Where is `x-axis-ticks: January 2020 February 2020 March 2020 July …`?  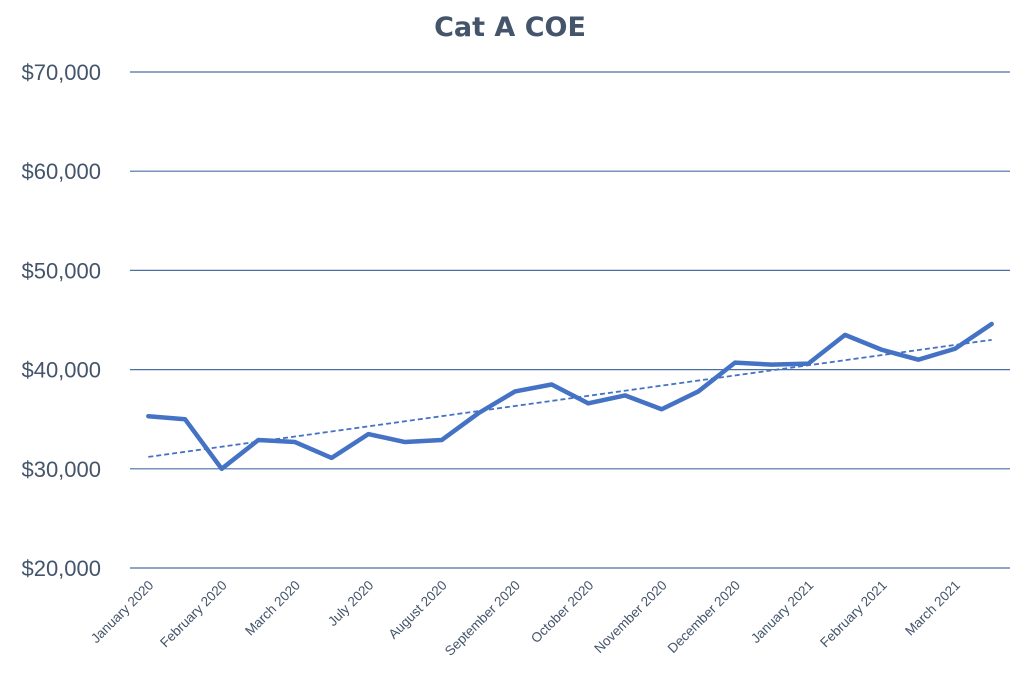
x-axis-ticks: January 2020 February 2020 March 2020 July … is located at coordinates (525, 618).